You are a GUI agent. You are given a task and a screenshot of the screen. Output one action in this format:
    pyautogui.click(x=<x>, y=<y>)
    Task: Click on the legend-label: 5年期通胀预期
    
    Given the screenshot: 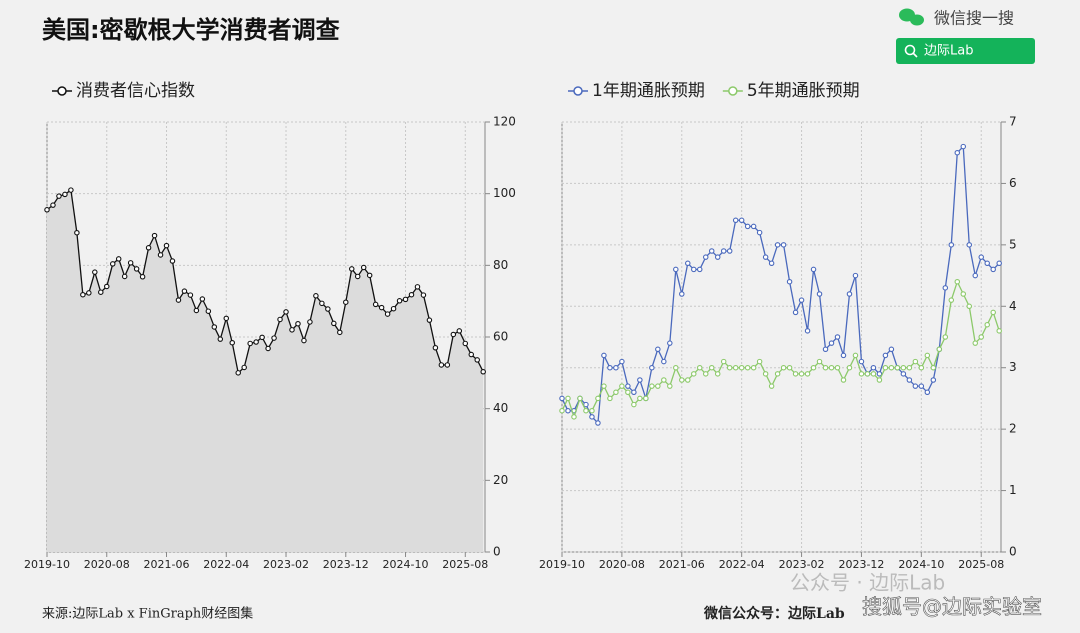 What is the action you would take?
    pyautogui.click(x=803, y=91)
    